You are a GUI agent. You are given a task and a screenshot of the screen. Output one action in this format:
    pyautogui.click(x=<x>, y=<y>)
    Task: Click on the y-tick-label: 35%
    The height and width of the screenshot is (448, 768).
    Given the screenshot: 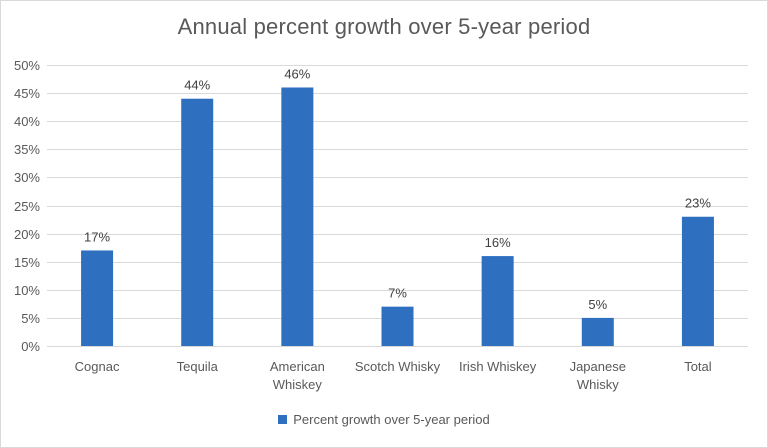 What is the action you would take?
    pyautogui.click(x=27, y=149)
    